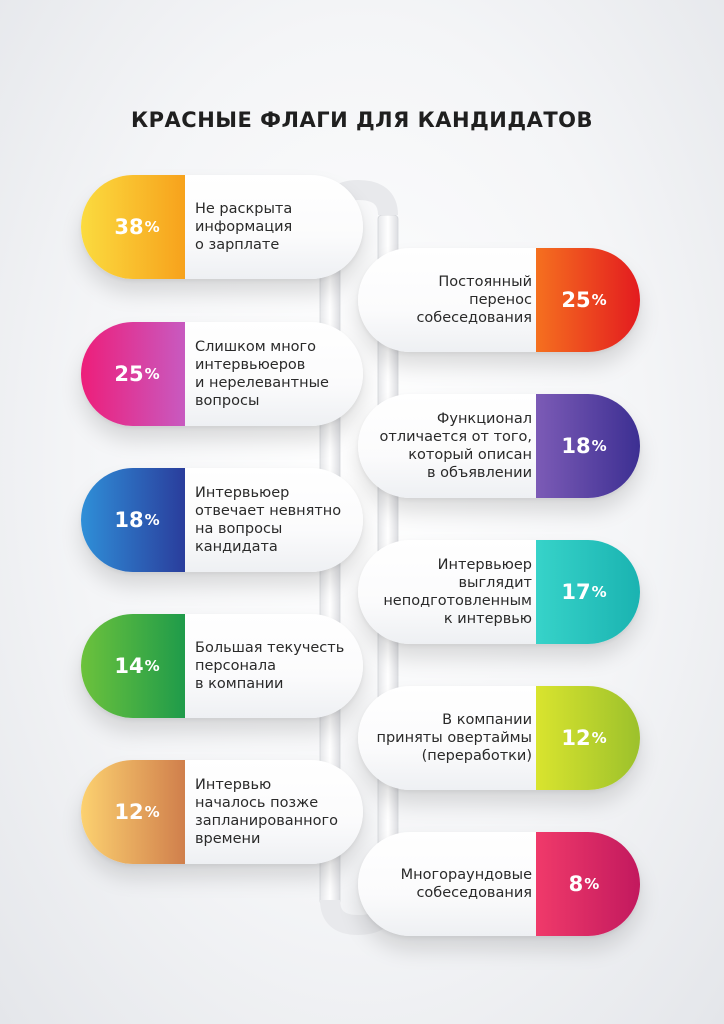 This screenshot has width=724, height=1024. I want to click on flag-label-line: приняты овертаймы, so click(454, 738).